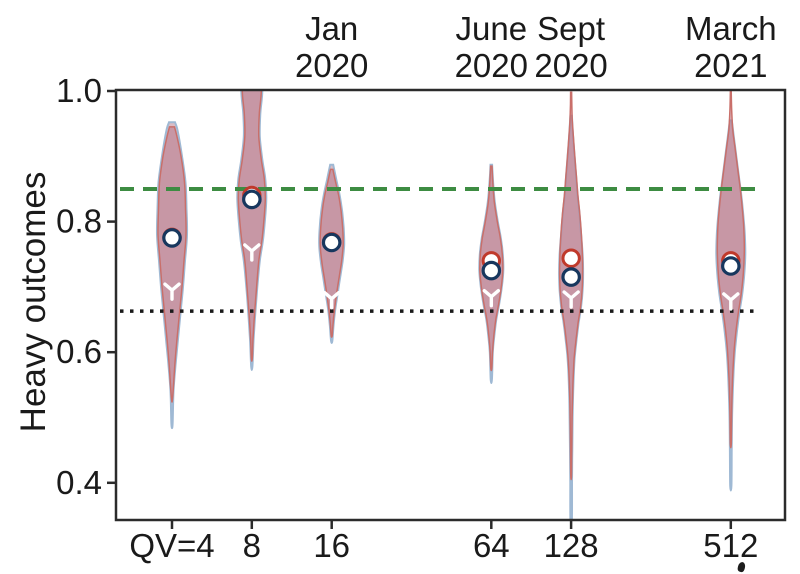 This screenshot has width=800, height=574. I want to click on date-label-line2-qv-16: 2020, so click(331, 65).